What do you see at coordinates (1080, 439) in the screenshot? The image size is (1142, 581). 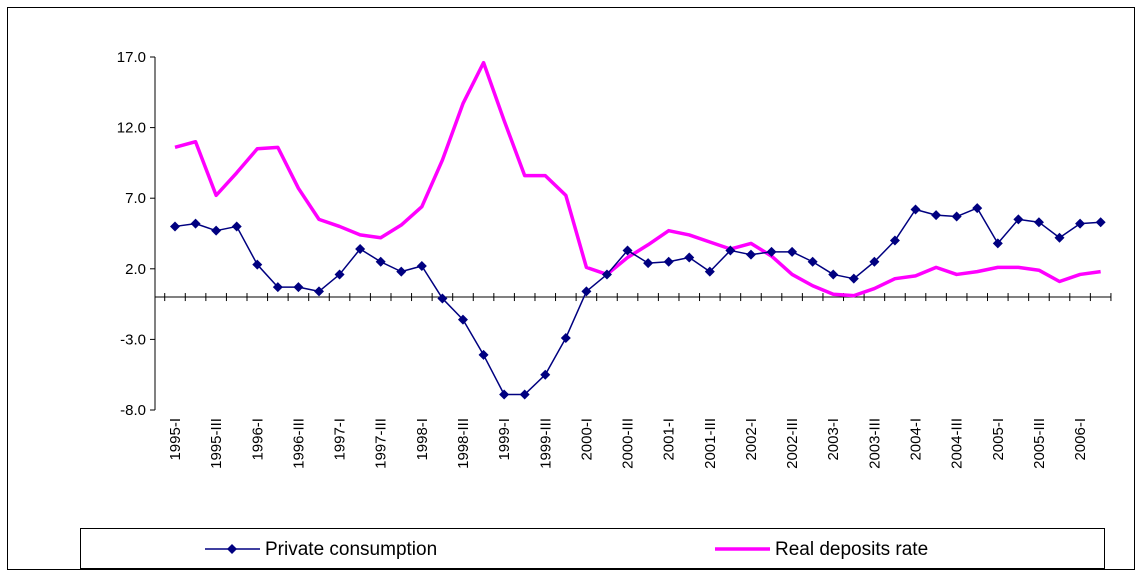 I see `x-tick-label: 2006-I` at bounding box center [1080, 439].